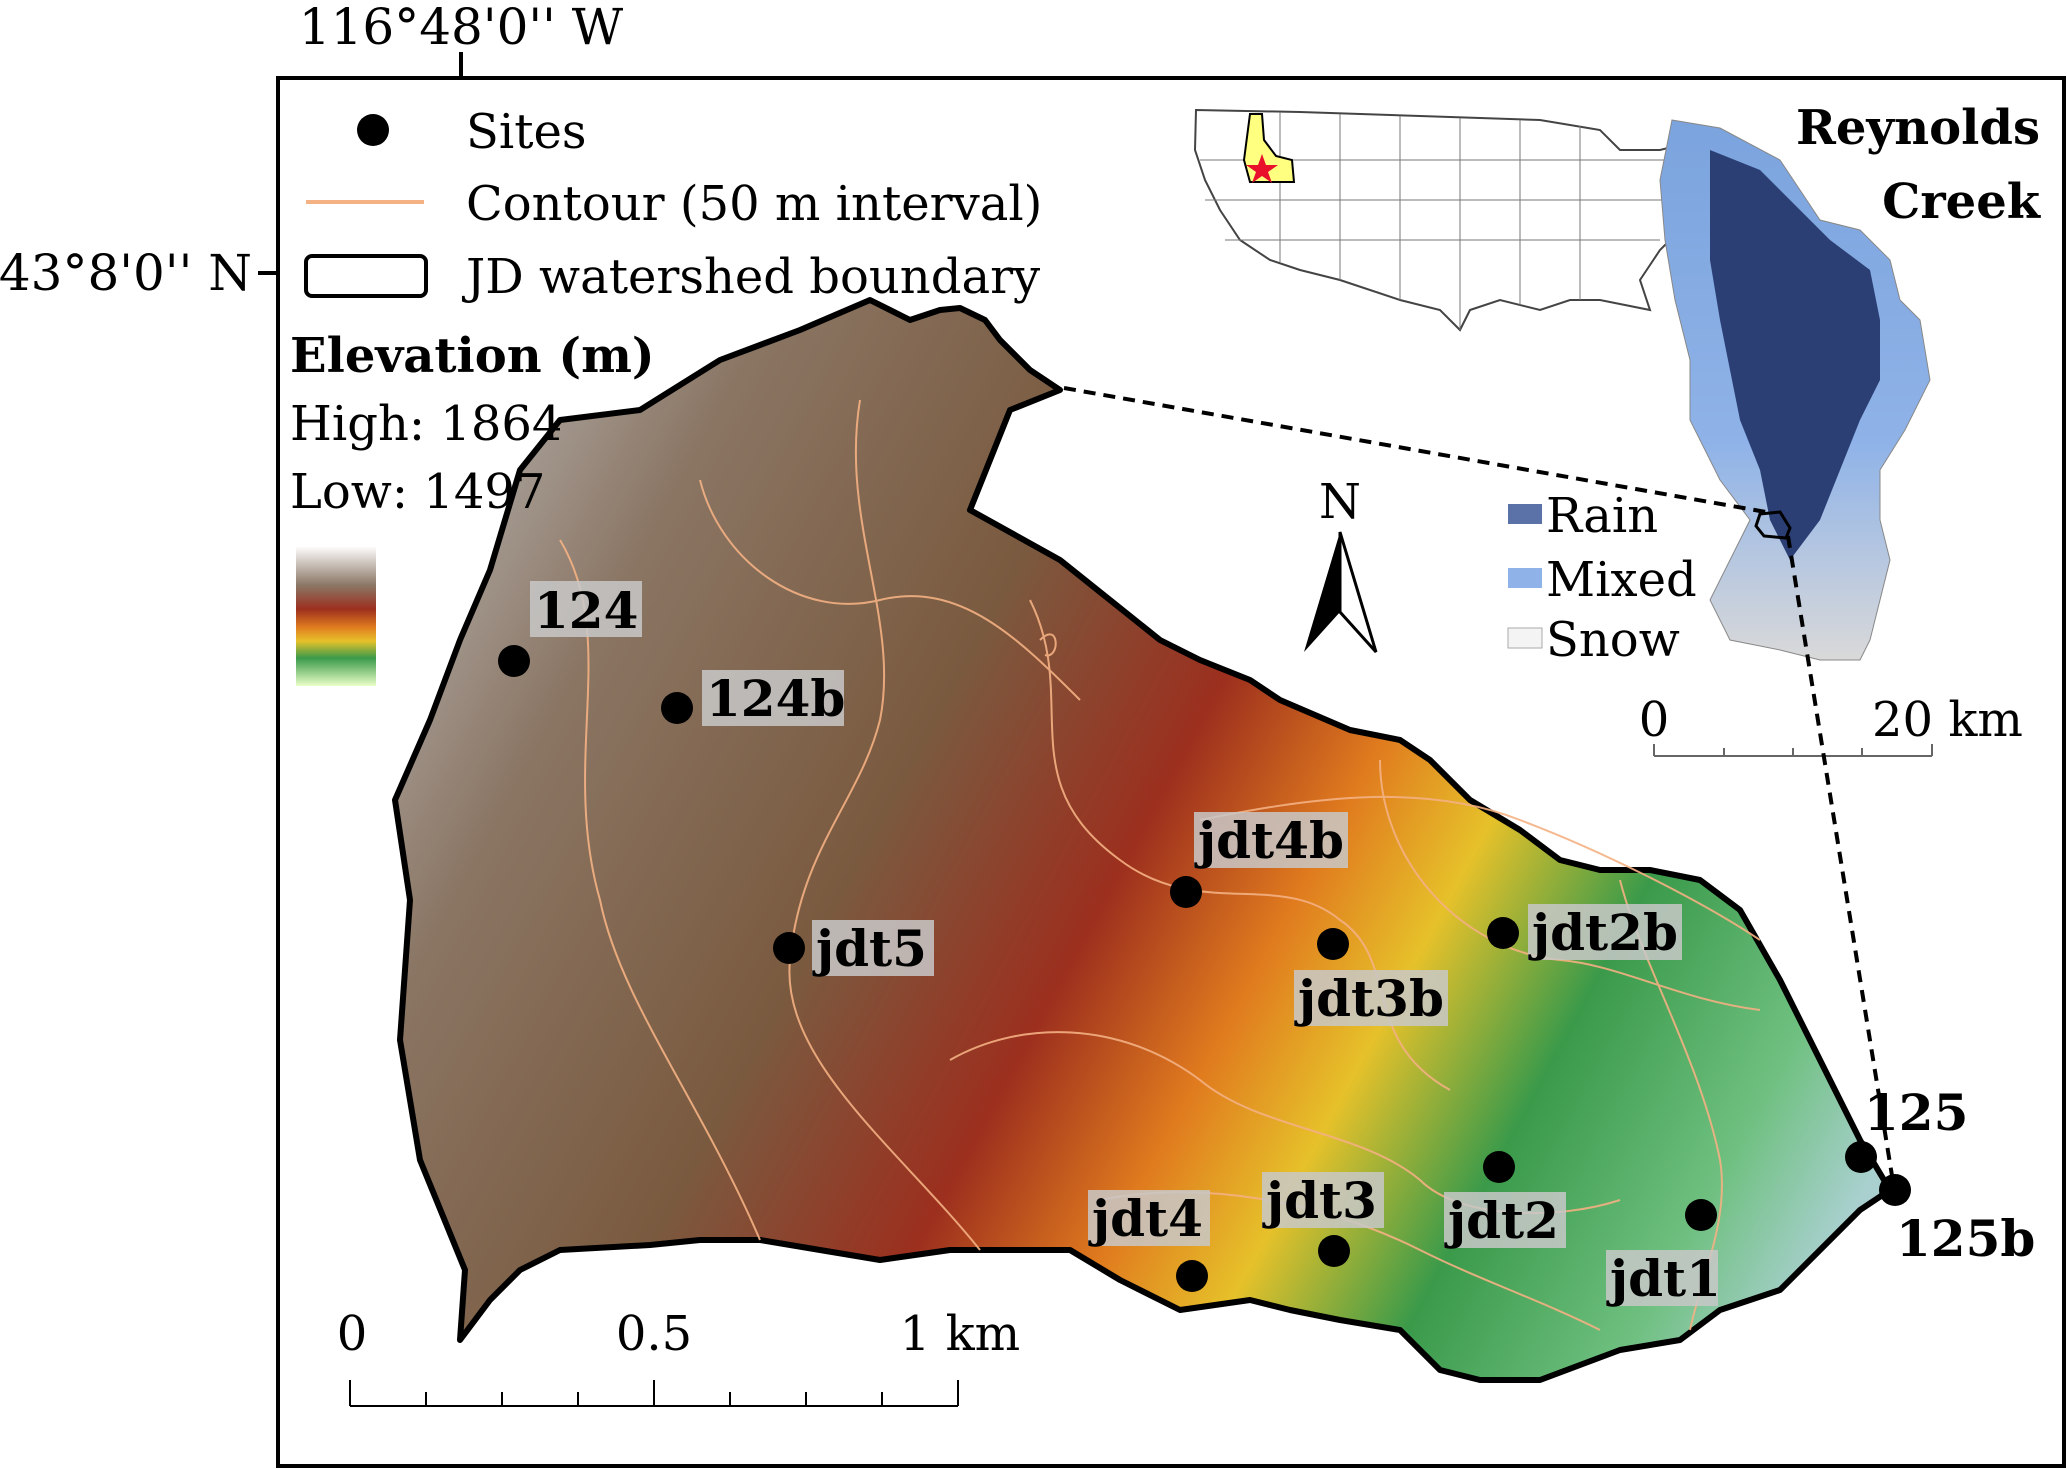  What do you see at coordinates (526, 132) in the screenshot?
I see `legend-sites-label: Sites` at bounding box center [526, 132].